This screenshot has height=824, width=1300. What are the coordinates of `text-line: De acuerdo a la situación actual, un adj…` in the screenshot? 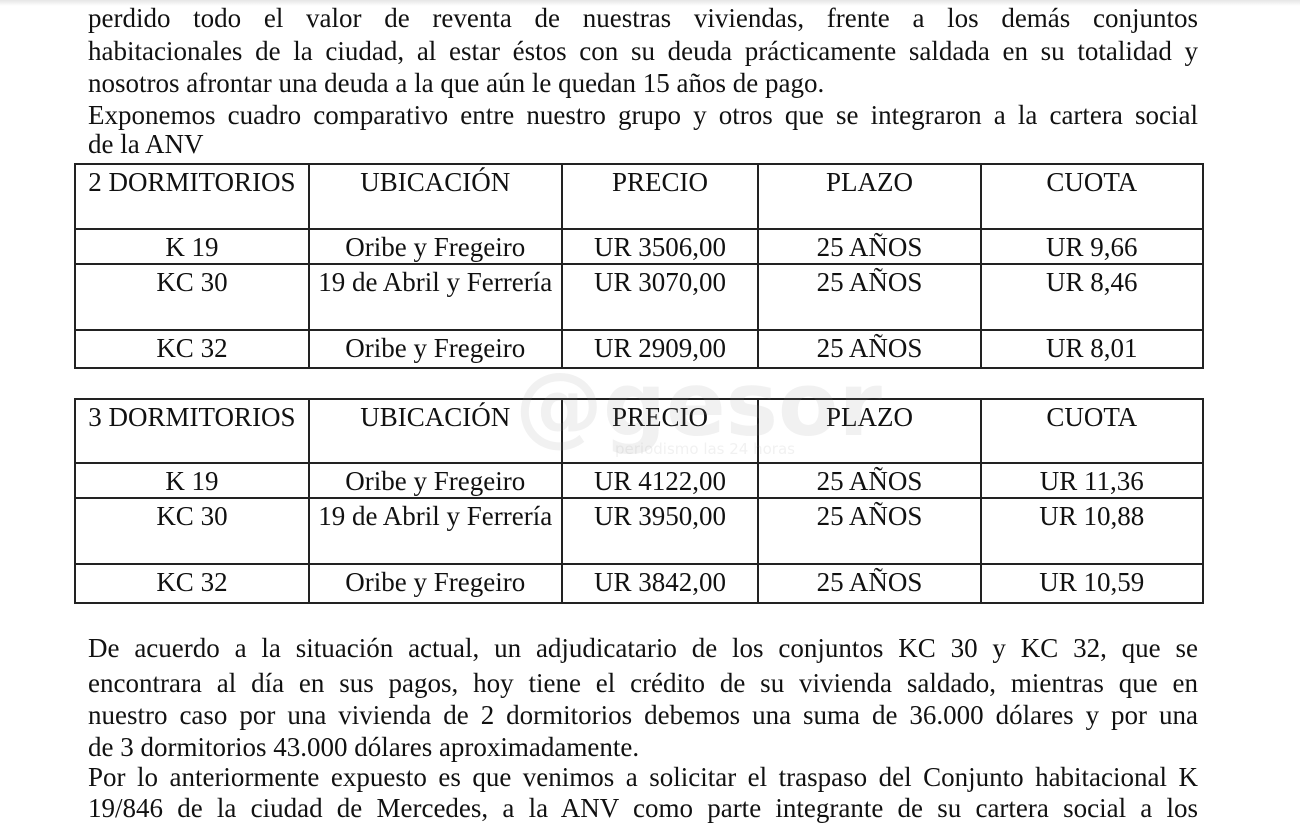 It's located at (643, 648).